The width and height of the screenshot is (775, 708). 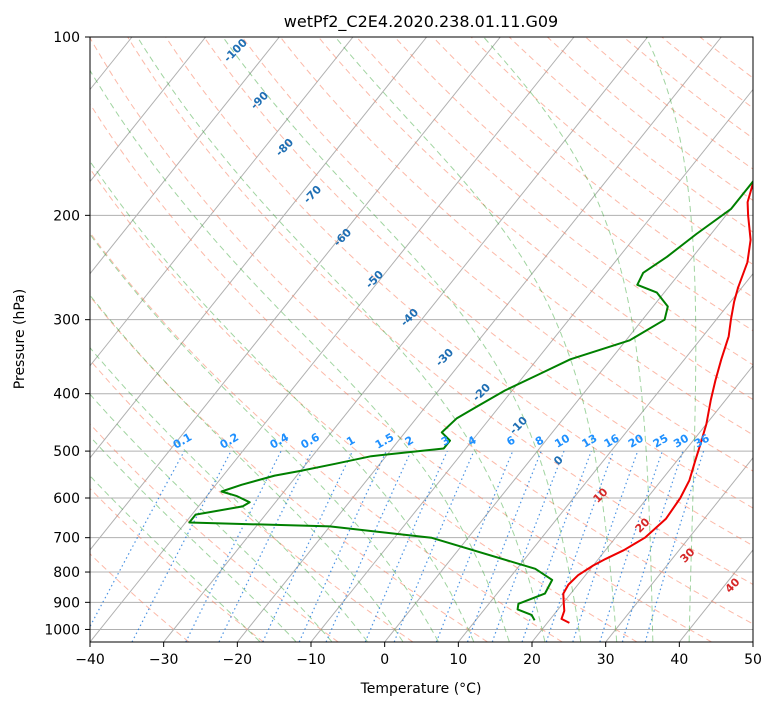 I want to click on y-tick-label: 600, so click(x=66, y=499).